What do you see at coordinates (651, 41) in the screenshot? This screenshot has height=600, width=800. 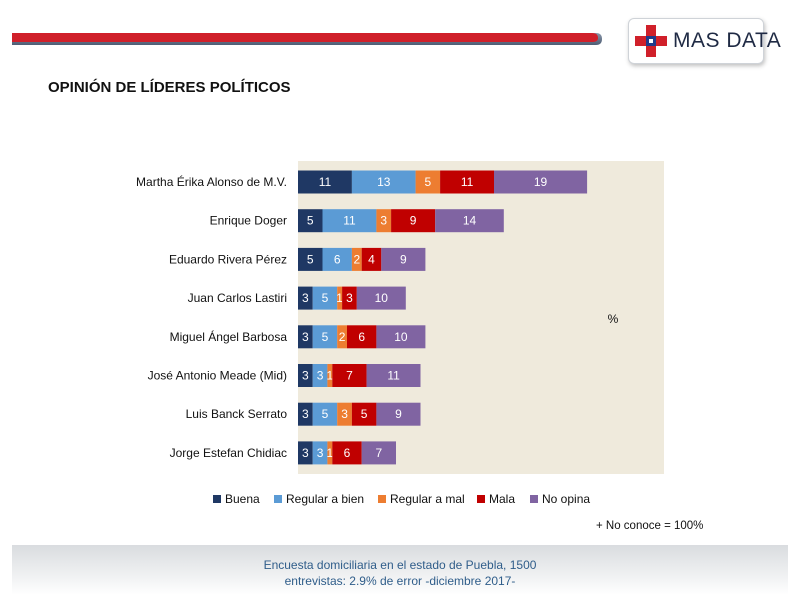 I see `cross-logo-icon` at bounding box center [651, 41].